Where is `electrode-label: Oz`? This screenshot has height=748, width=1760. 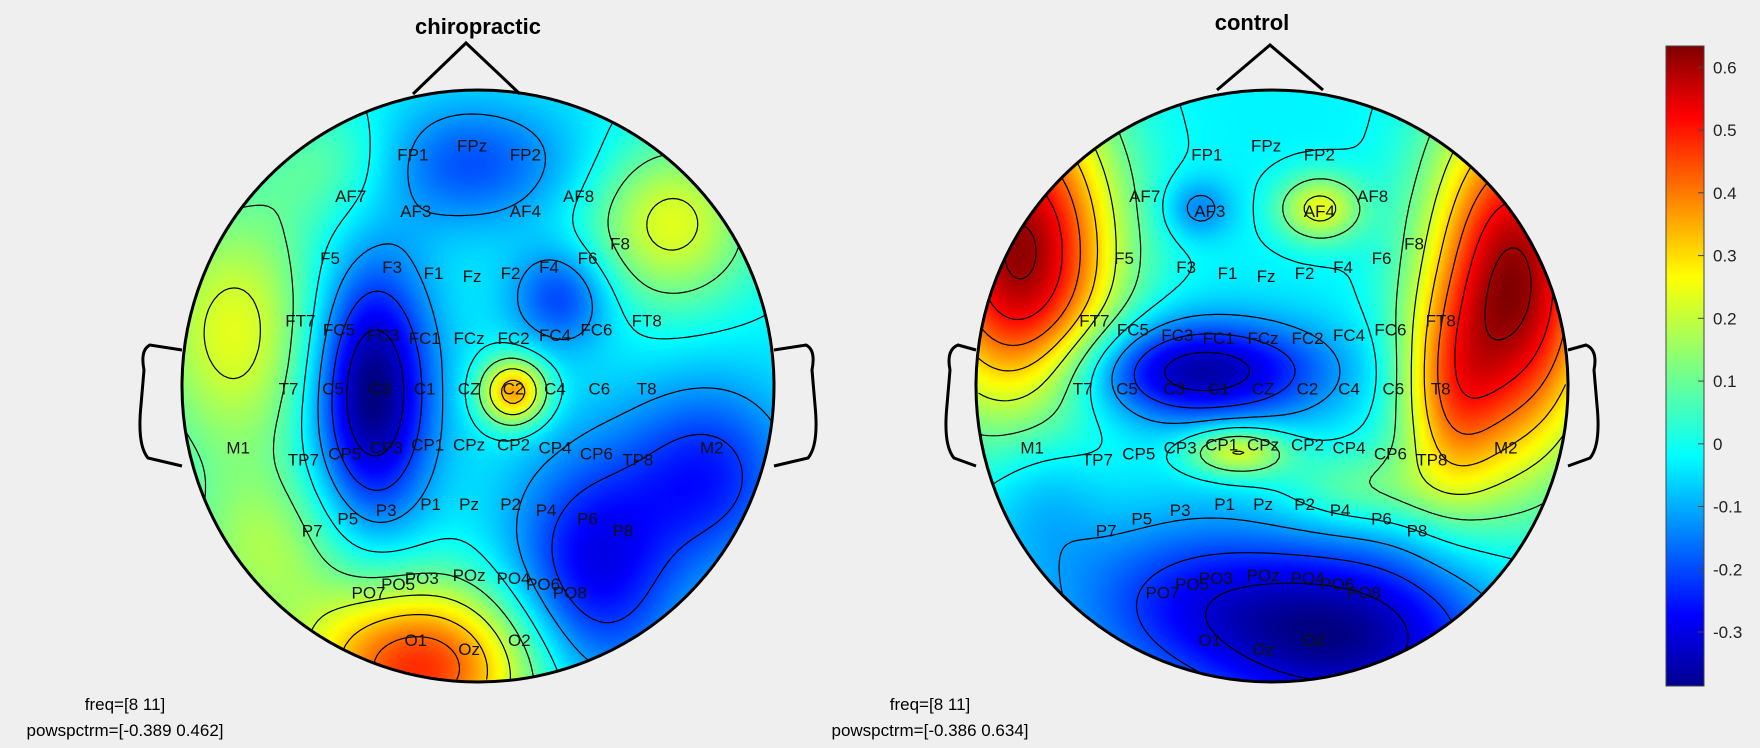 electrode-label: Oz is located at coordinates (1263, 649).